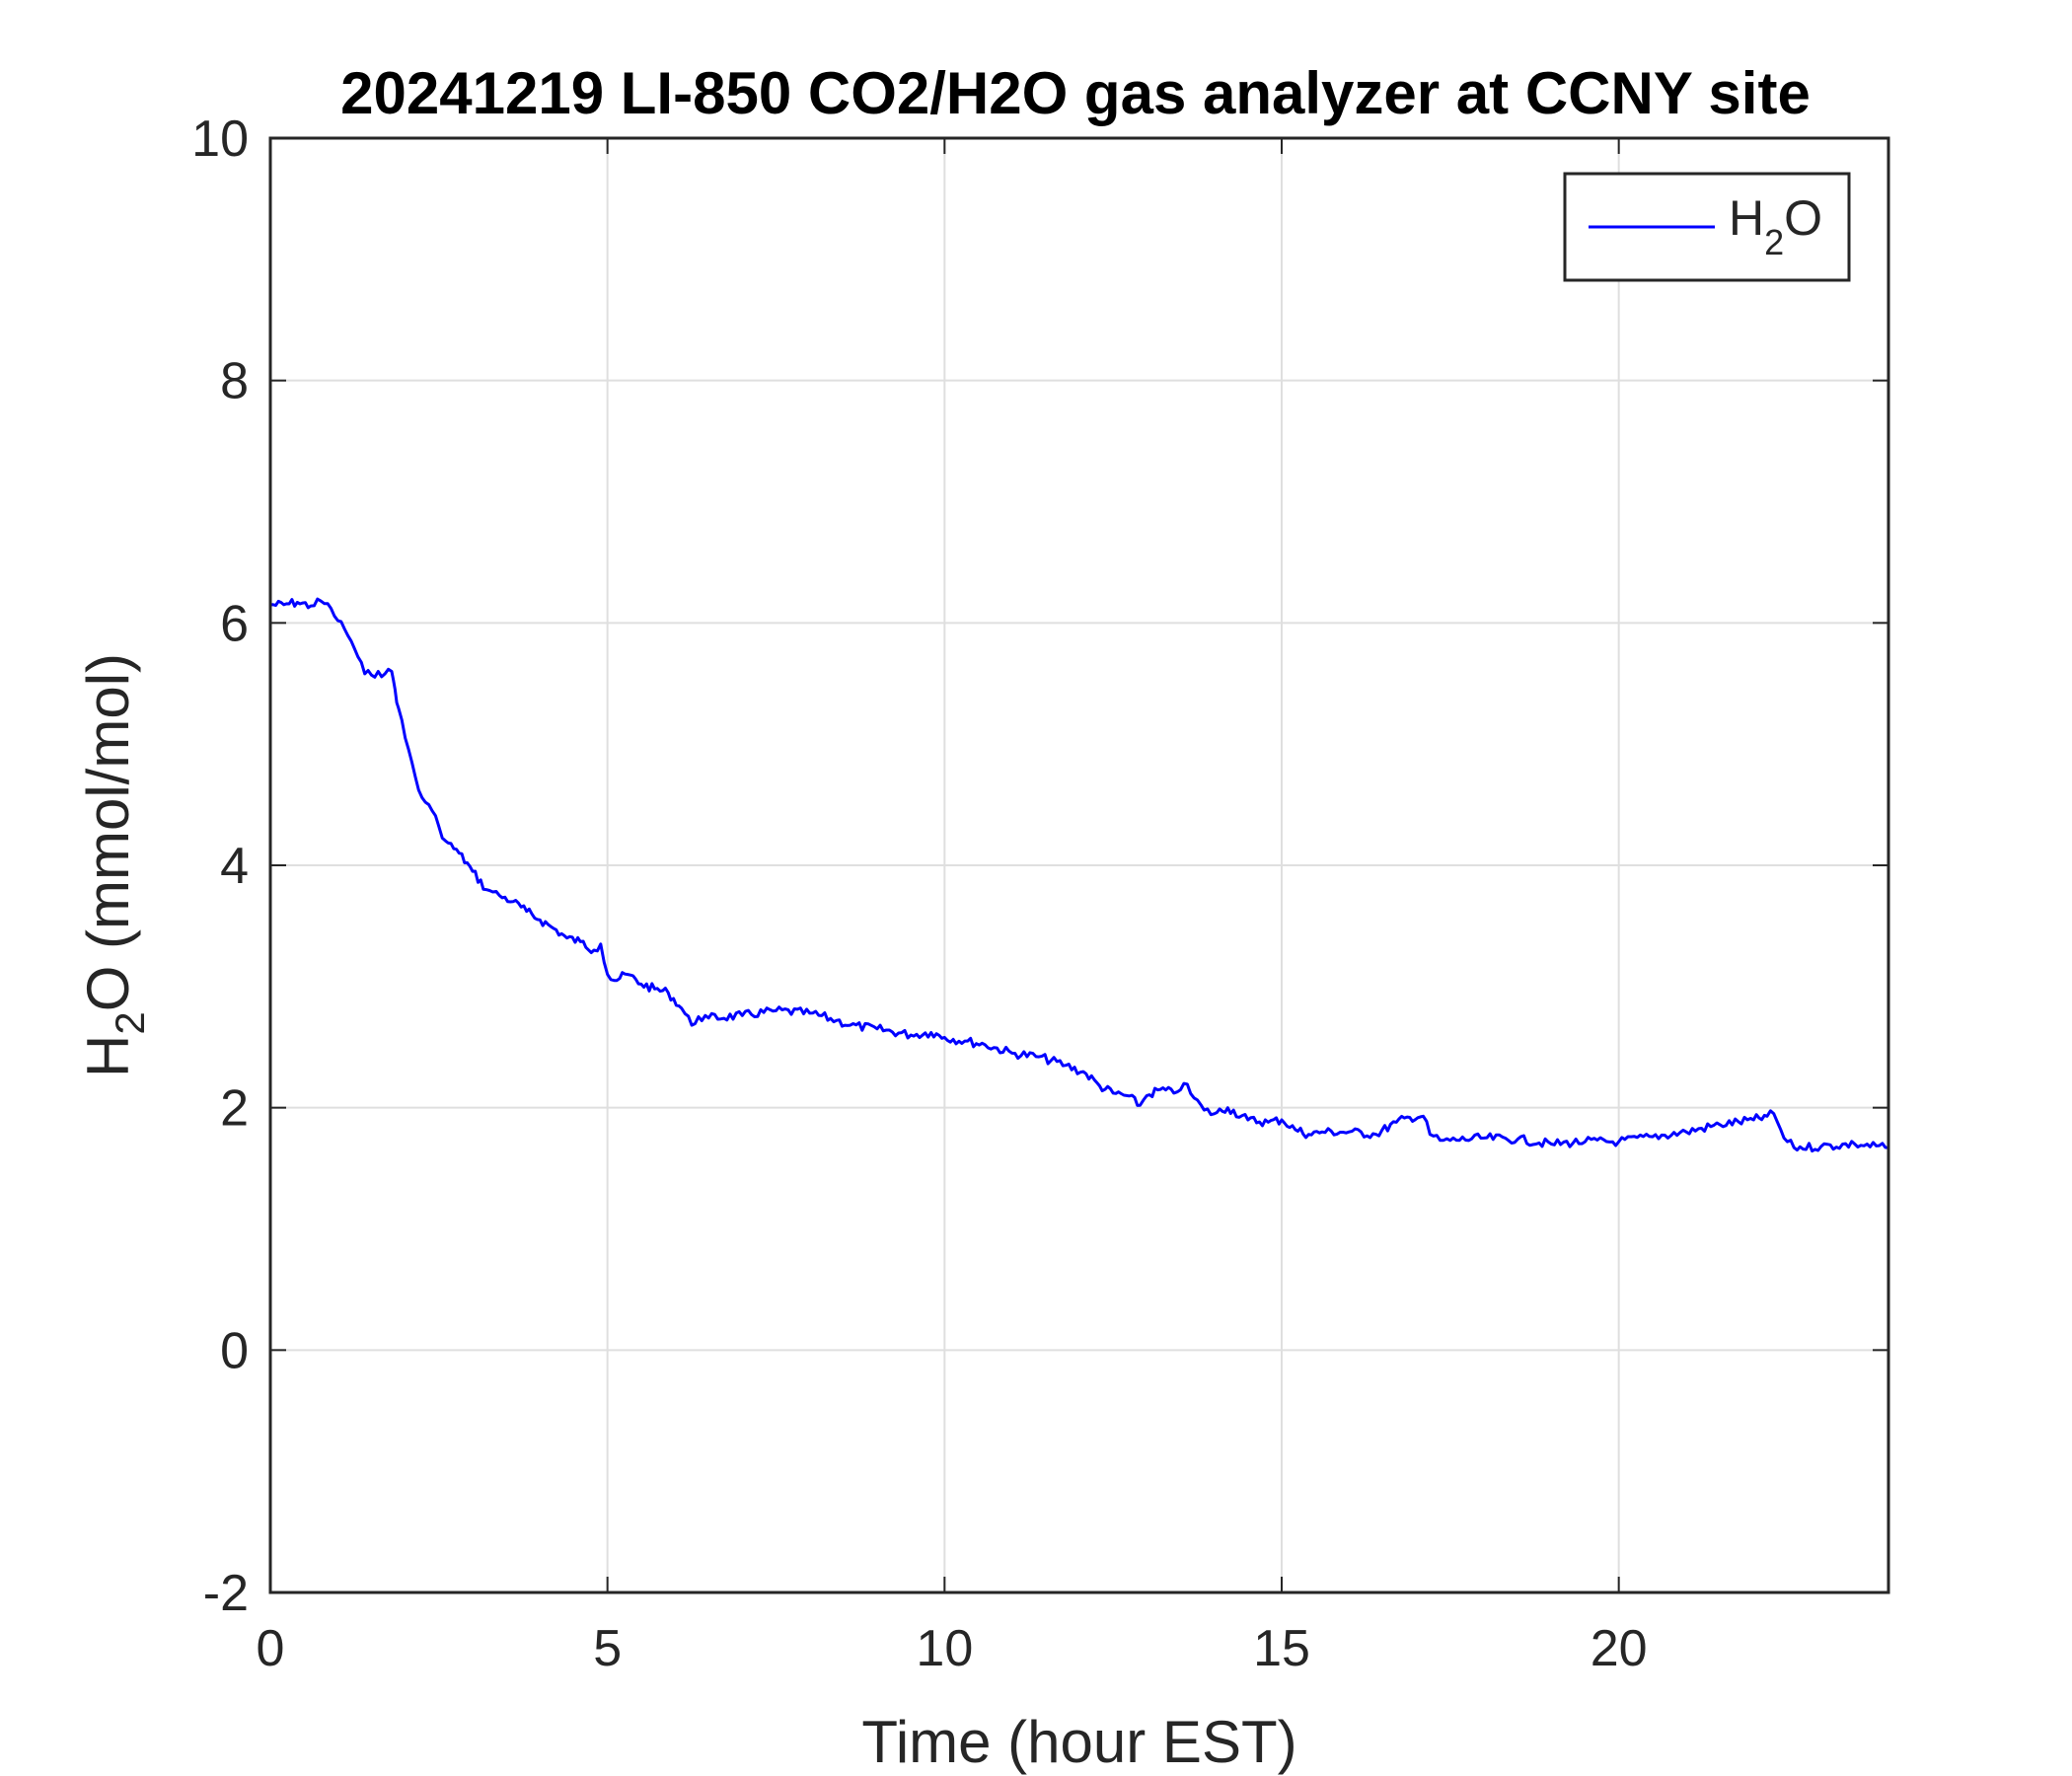 This screenshot has height=1776, width=2072. I want to click on legend-label: H2O, so click(1776, 226).